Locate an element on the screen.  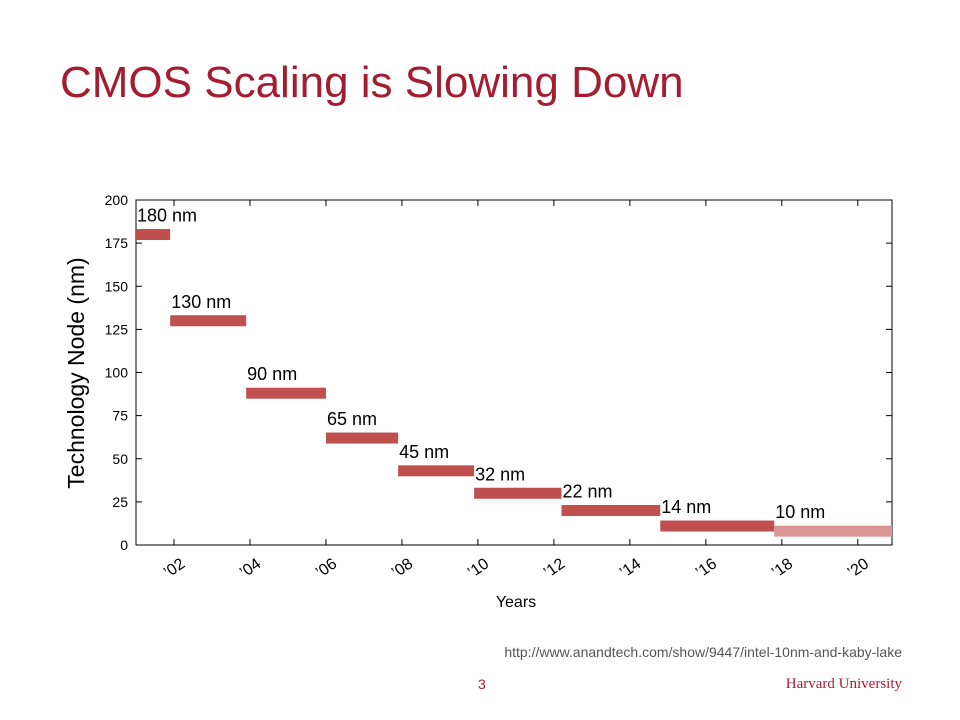
x-tick-label: ’04 is located at coordinates (250, 568).